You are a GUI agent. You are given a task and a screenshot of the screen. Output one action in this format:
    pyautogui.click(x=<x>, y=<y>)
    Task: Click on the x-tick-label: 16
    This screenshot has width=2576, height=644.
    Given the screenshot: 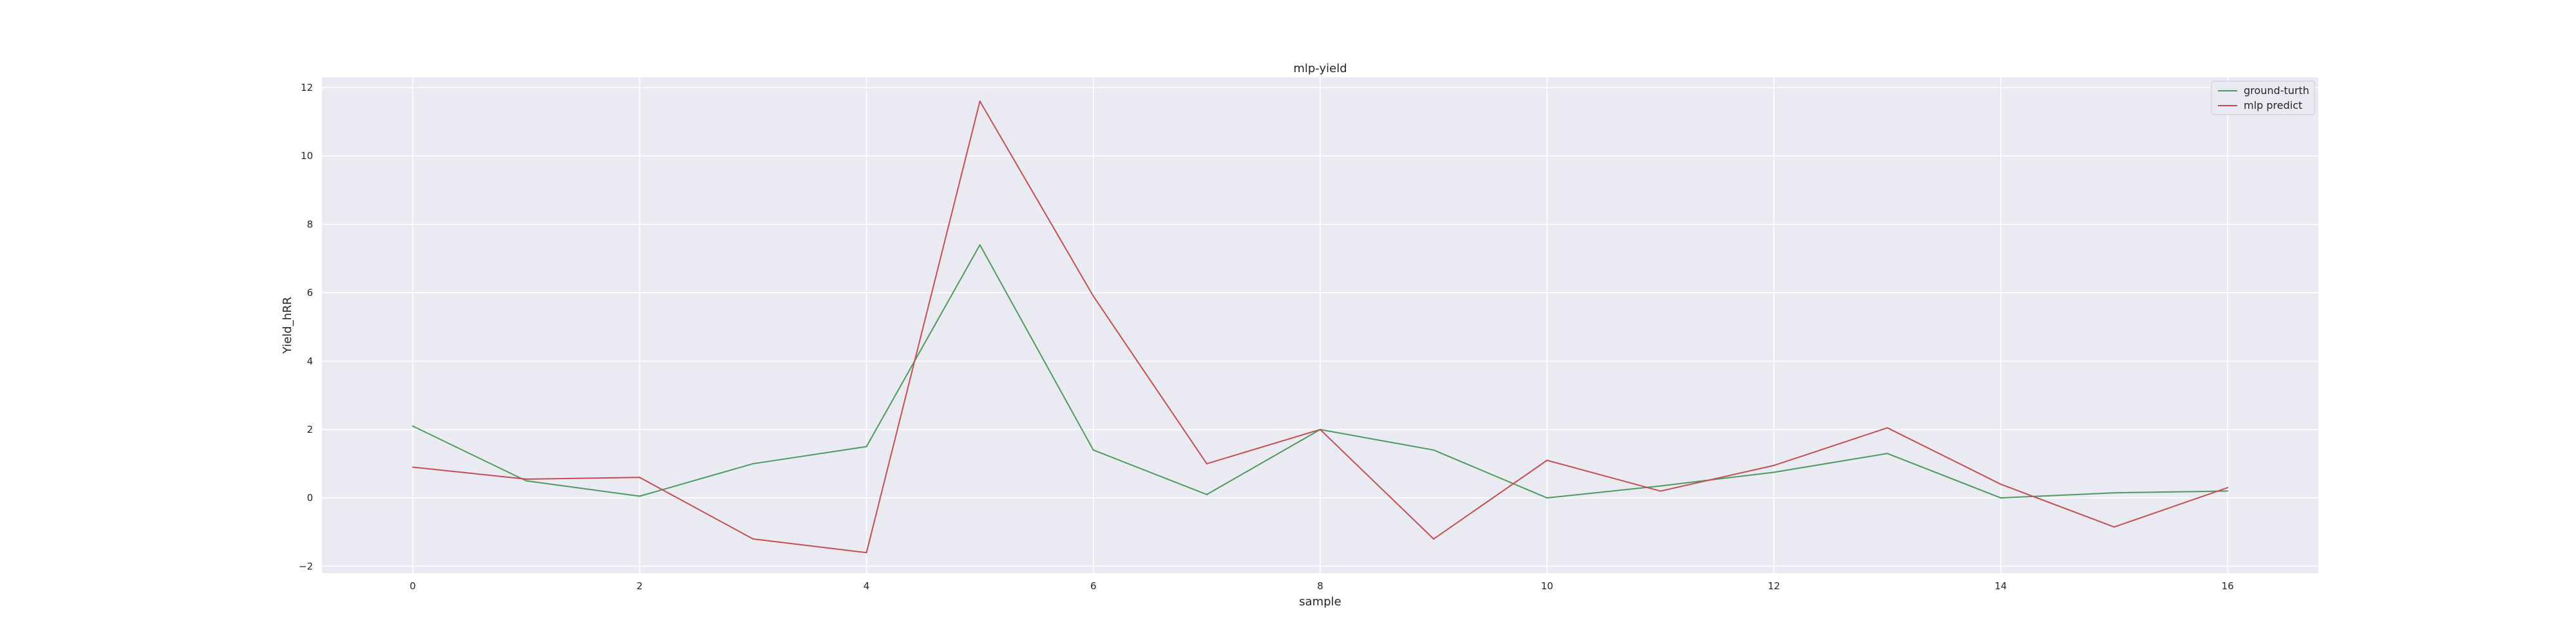 What is the action you would take?
    pyautogui.click(x=2228, y=586)
    